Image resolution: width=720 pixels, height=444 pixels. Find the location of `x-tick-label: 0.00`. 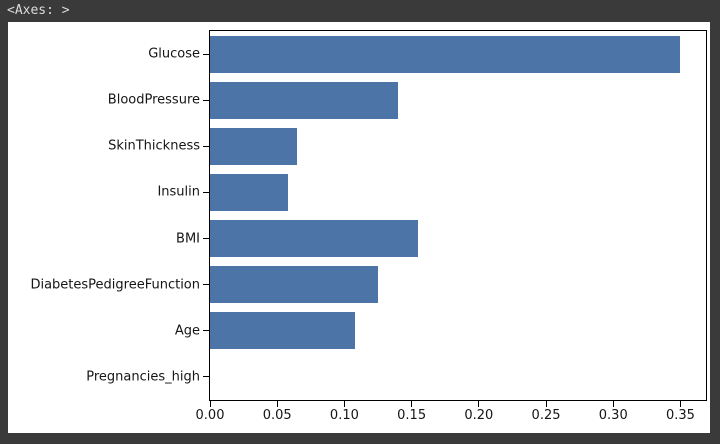

x-tick-label: 0.00 is located at coordinates (210, 415).